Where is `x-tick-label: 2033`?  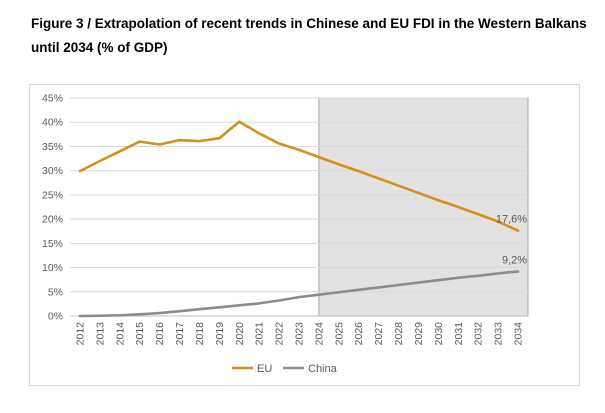
x-tick-label: 2033 is located at coordinates (499, 334).